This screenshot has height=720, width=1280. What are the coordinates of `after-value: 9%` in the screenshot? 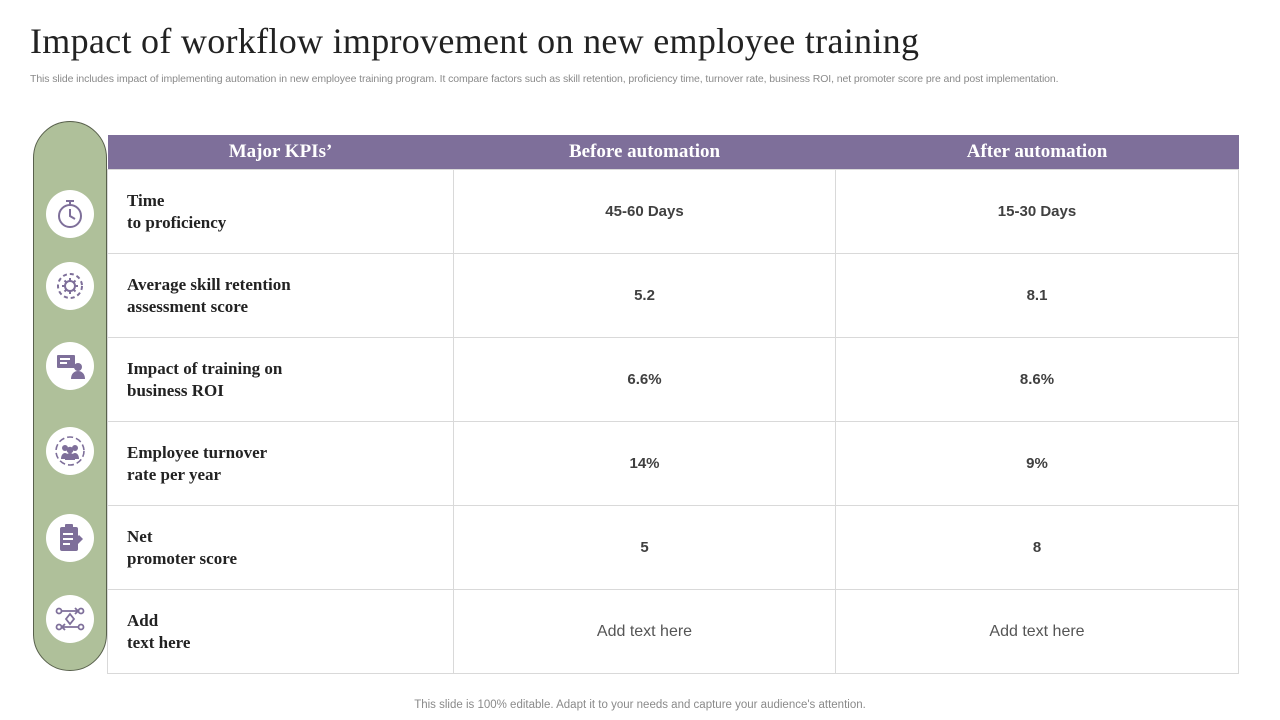 It's located at (1037, 463).